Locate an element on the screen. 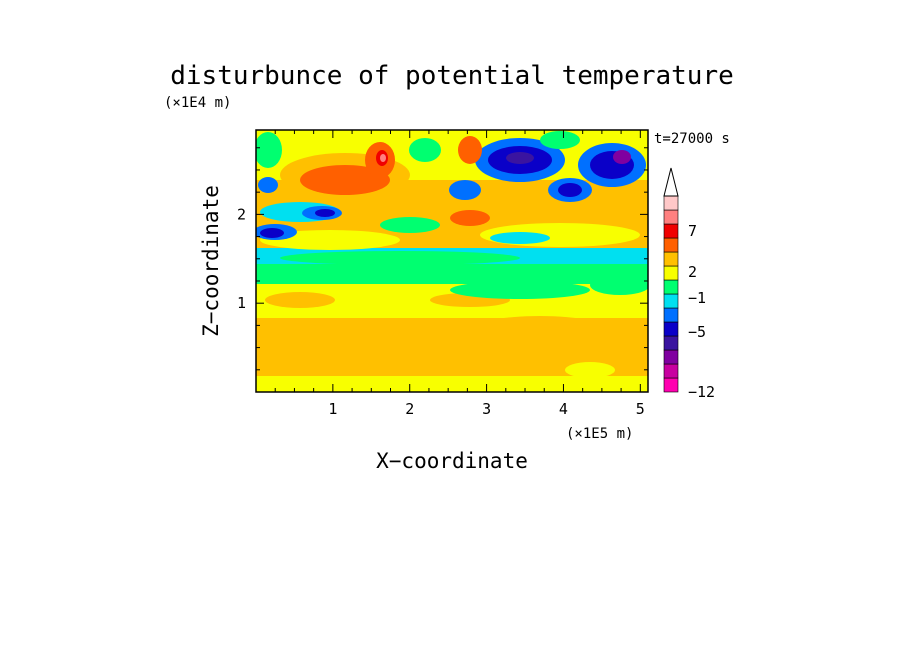  colorbar: 7 2 −1 −5 −12 is located at coordinates (689, 284).